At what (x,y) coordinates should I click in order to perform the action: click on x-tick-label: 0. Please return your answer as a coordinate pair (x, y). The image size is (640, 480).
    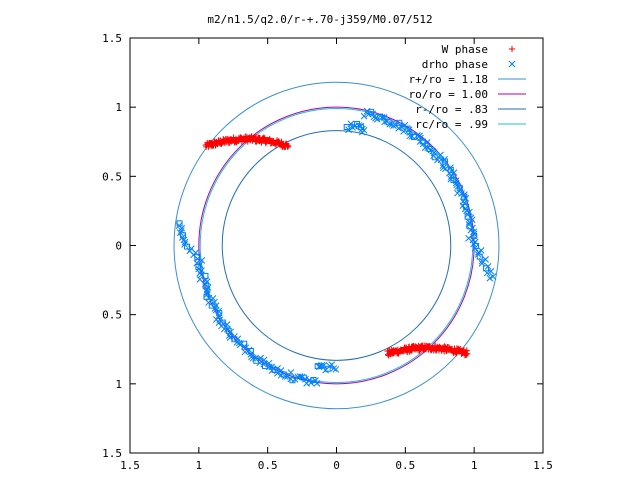
    Looking at the image, I should click on (336, 465).